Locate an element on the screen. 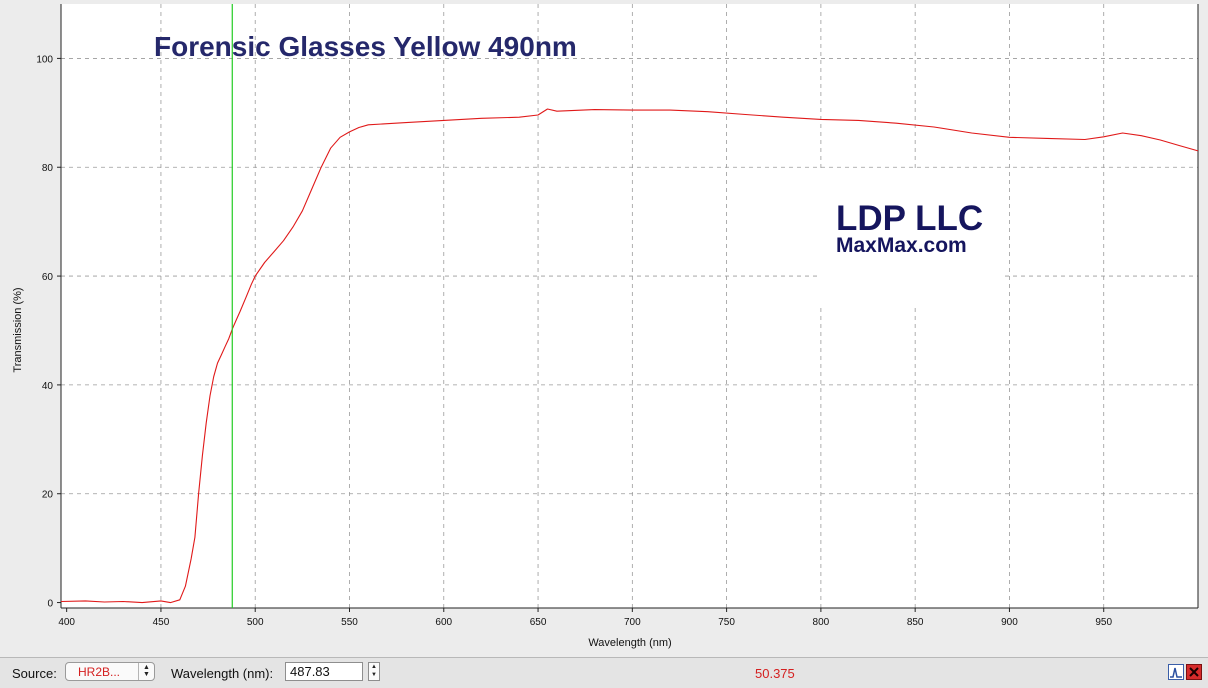 This screenshot has width=1208, height=688. close-icon is located at coordinates (1194, 672).